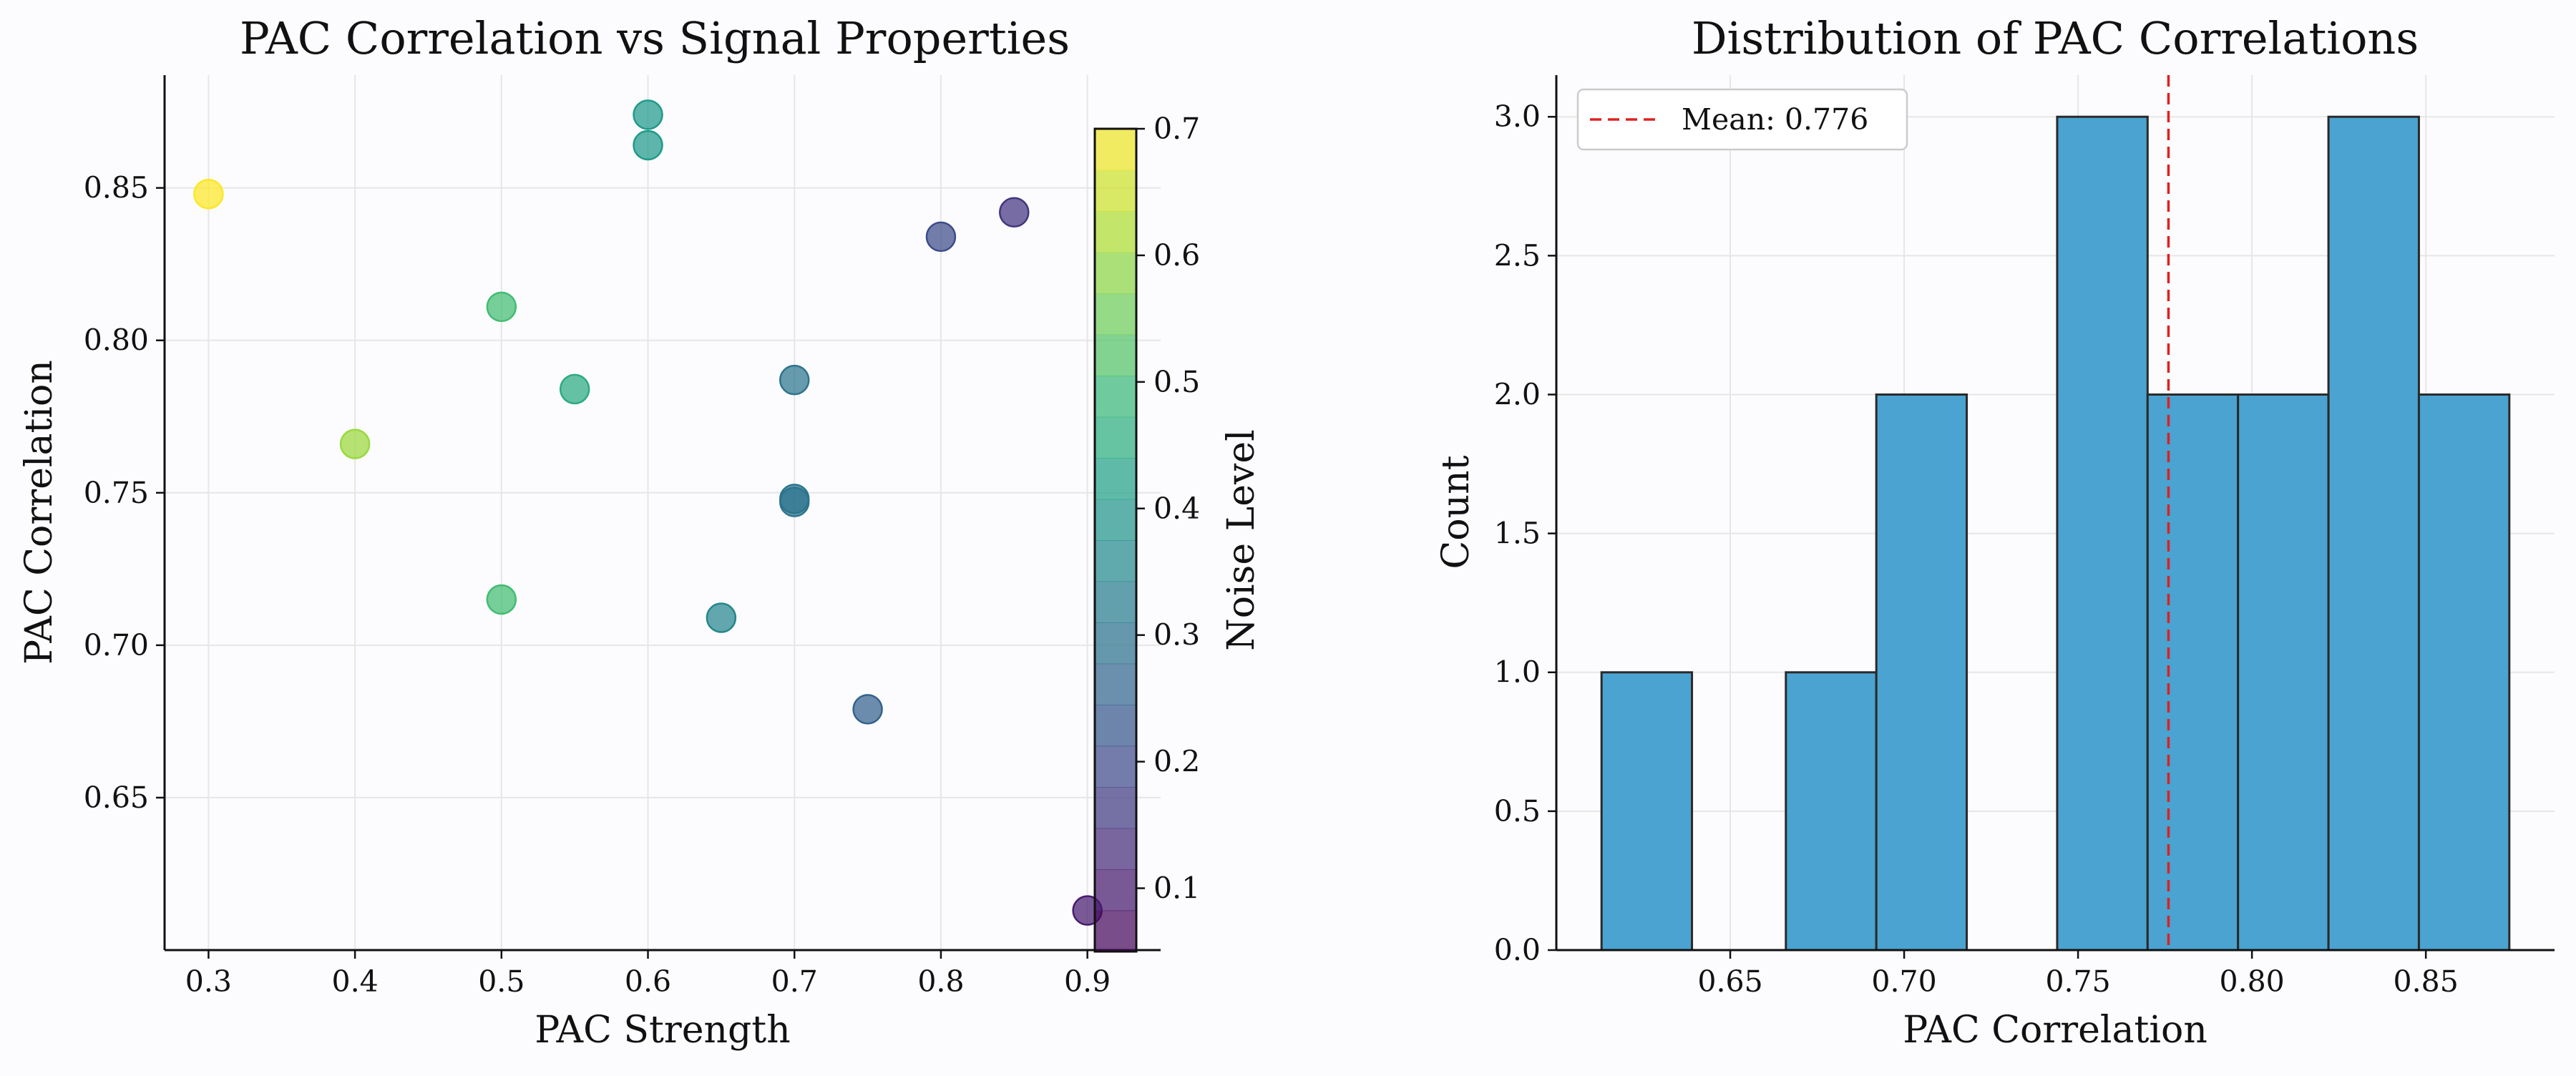 This screenshot has width=2576, height=1076. Describe the element at coordinates (1903, 981) in the screenshot. I see `histogram-x-tick-label: 0.70` at that location.